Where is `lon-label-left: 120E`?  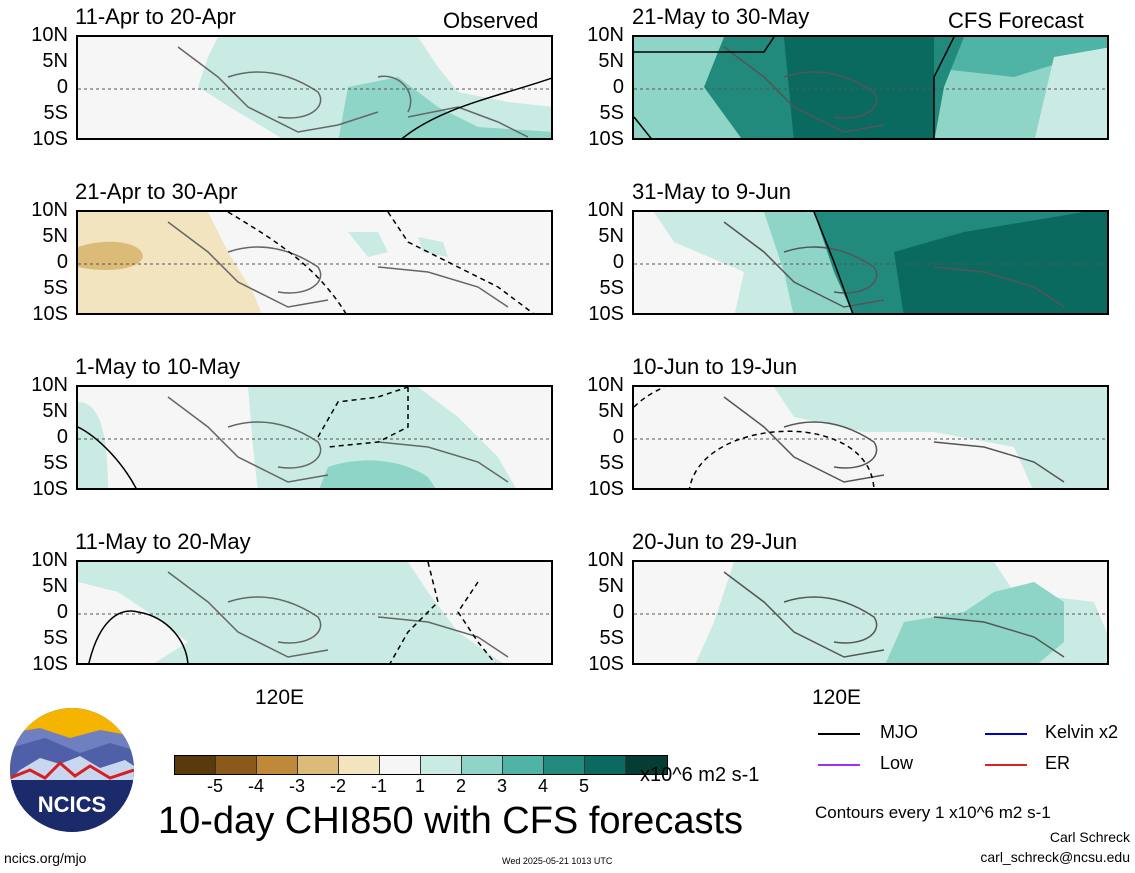
lon-label-left: 120E is located at coordinates (280, 697).